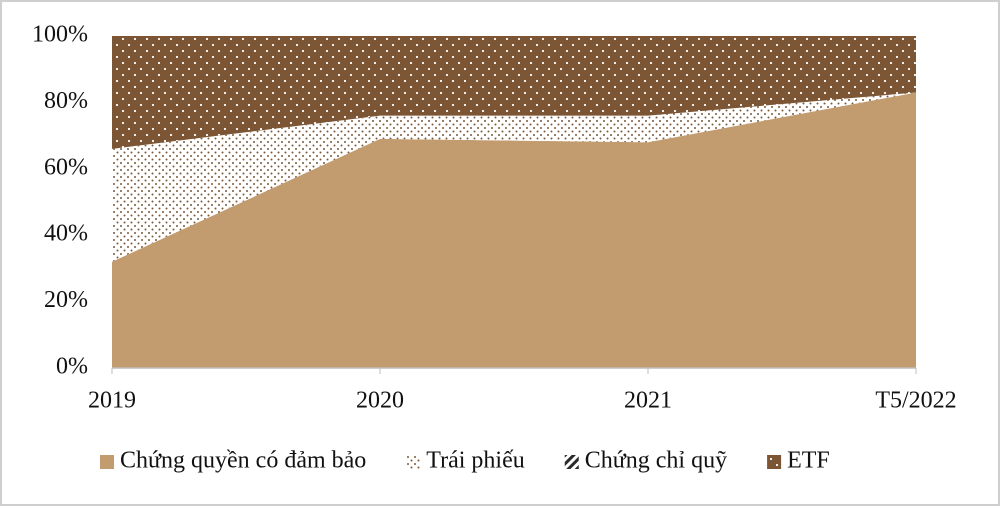 Image resolution: width=1000 pixels, height=506 pixels. What do you see at coordinates (66, 300) in the screenshot?
I see `y-tick-label: 20%` at bounding box center [66, 300].